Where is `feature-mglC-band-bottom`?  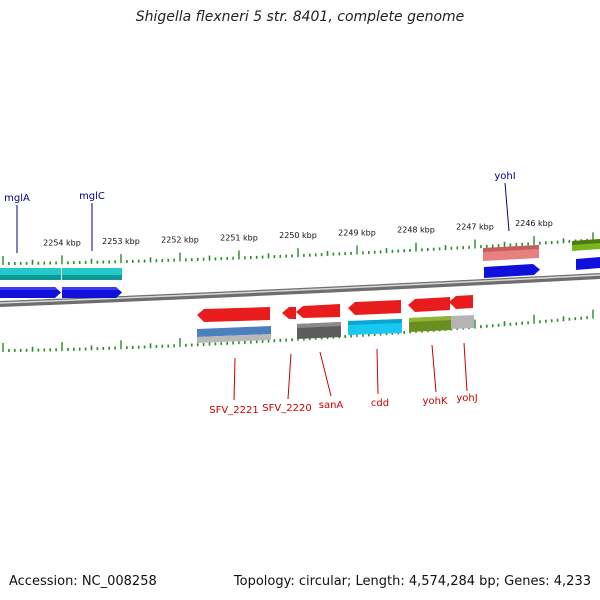 feature-mglC-band-bottom is located at coordinates (92, 277).